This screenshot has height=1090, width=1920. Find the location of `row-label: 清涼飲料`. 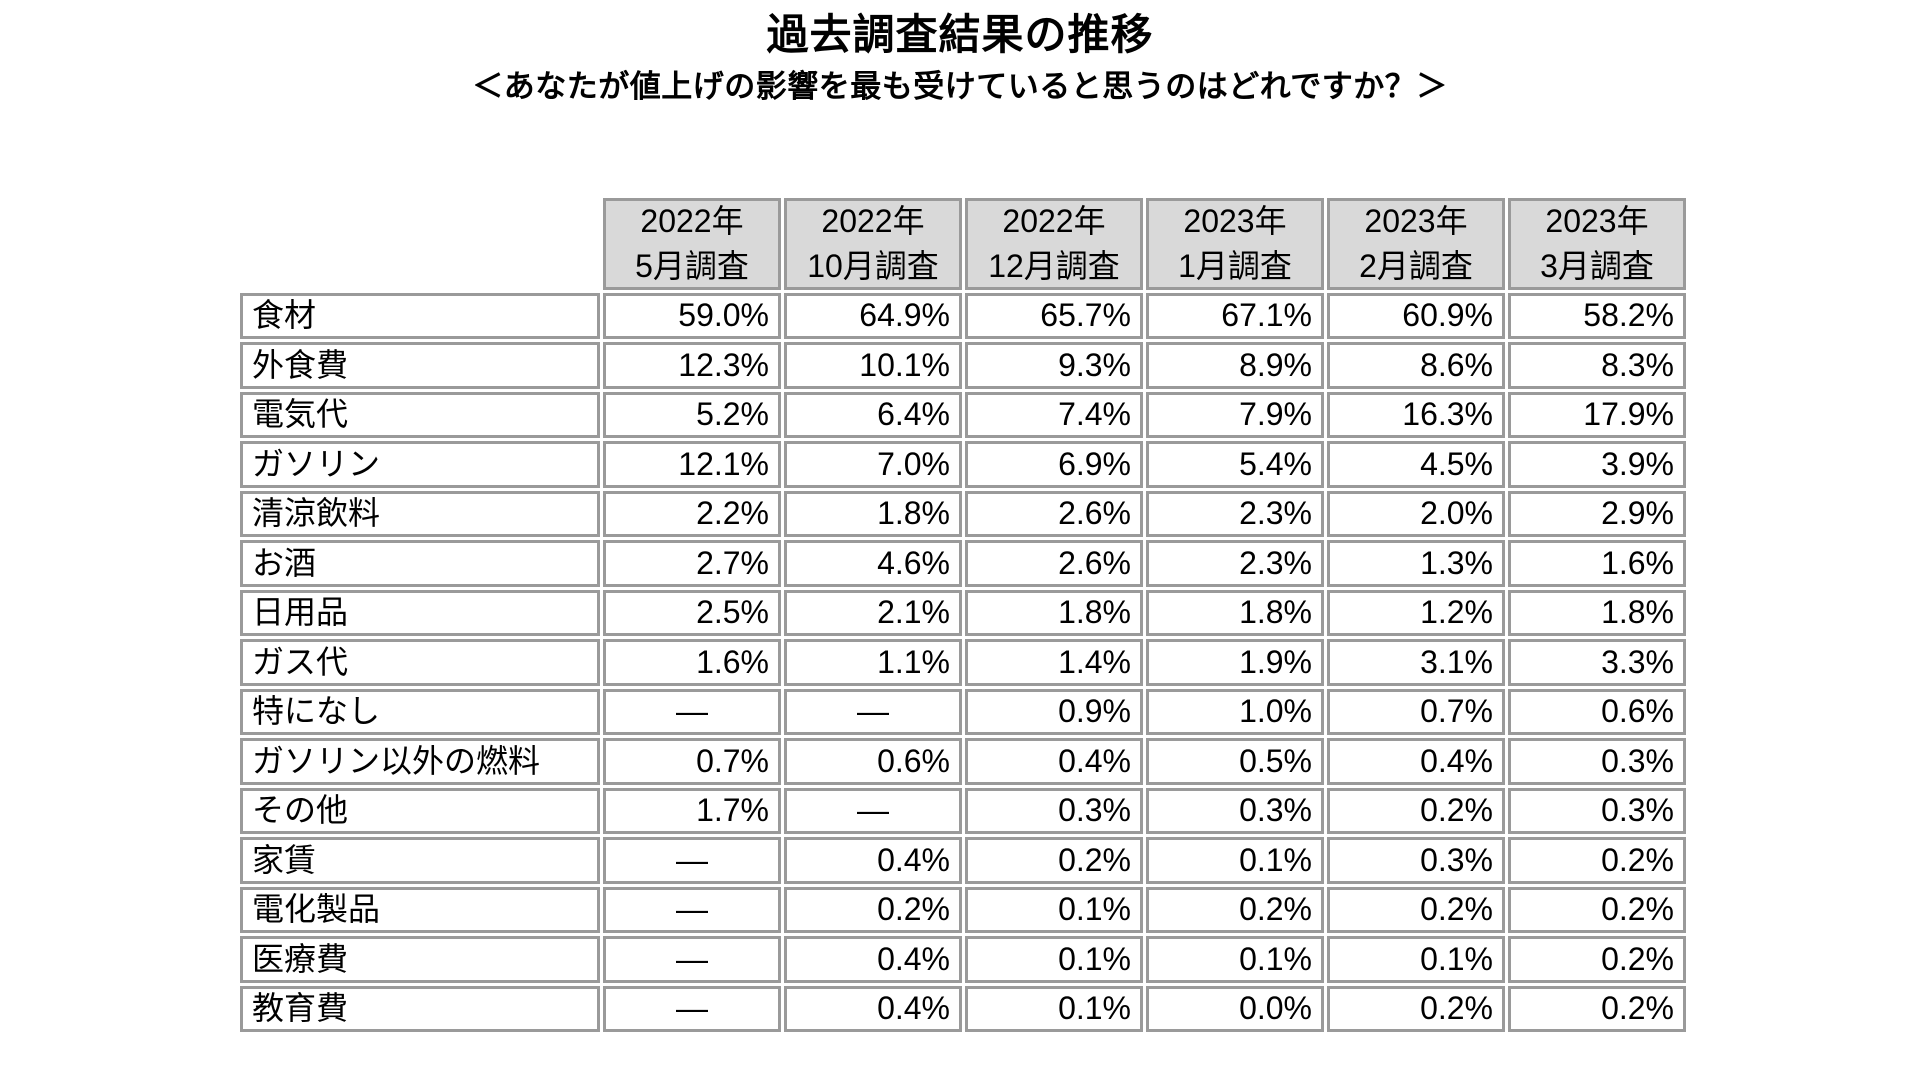

row-label: 清涼飲料 is located at coordinates (420, 514).